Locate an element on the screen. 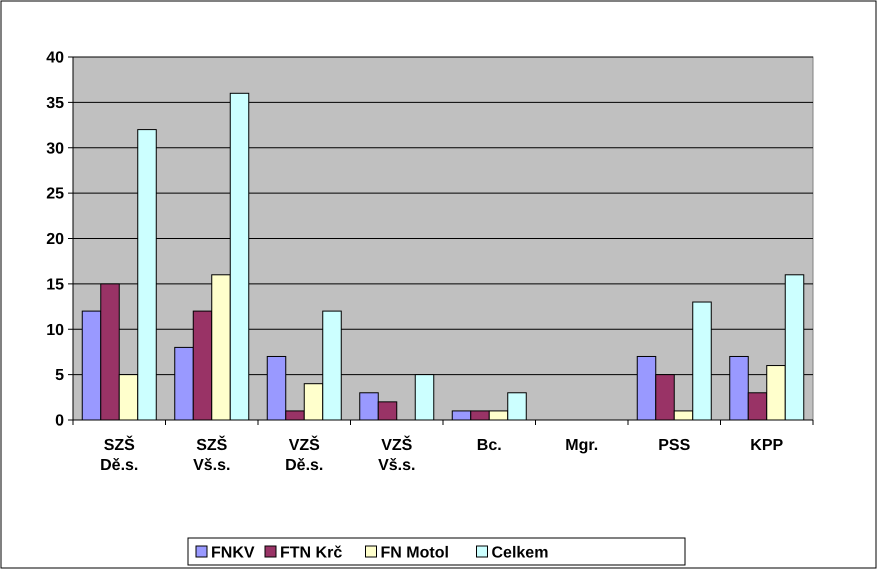 The width and height of the screenshot is (877, 569). legend-label: FTN Krč is located at coordinates (311, 553).